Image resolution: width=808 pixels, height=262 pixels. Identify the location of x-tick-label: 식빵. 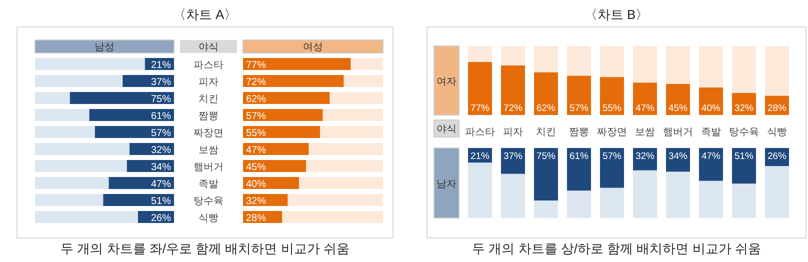
(777, 132).